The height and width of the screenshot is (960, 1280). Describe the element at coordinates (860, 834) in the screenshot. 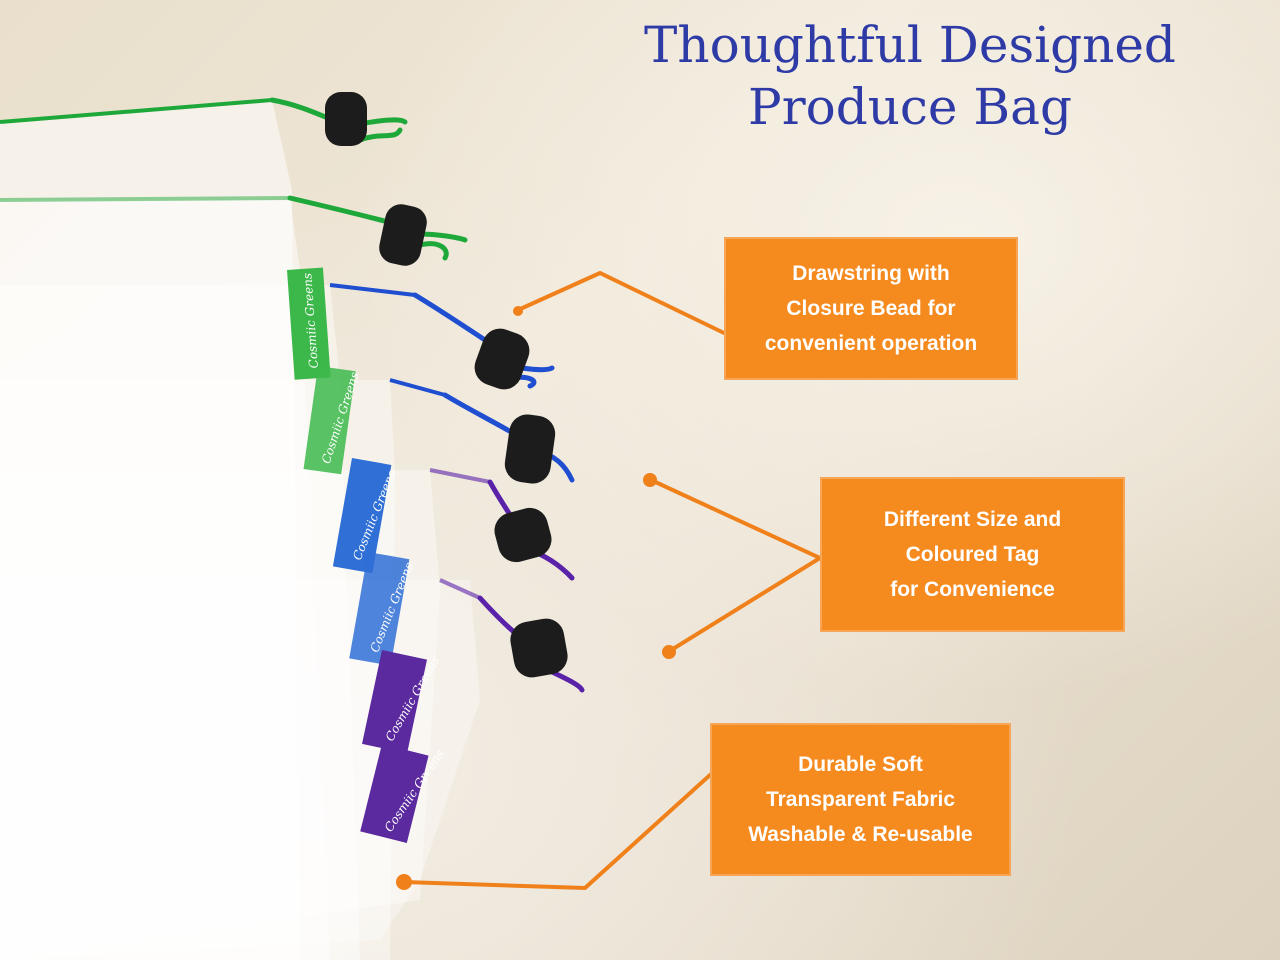

I see `callout-text-line: Washable & Re-usable` at that location.